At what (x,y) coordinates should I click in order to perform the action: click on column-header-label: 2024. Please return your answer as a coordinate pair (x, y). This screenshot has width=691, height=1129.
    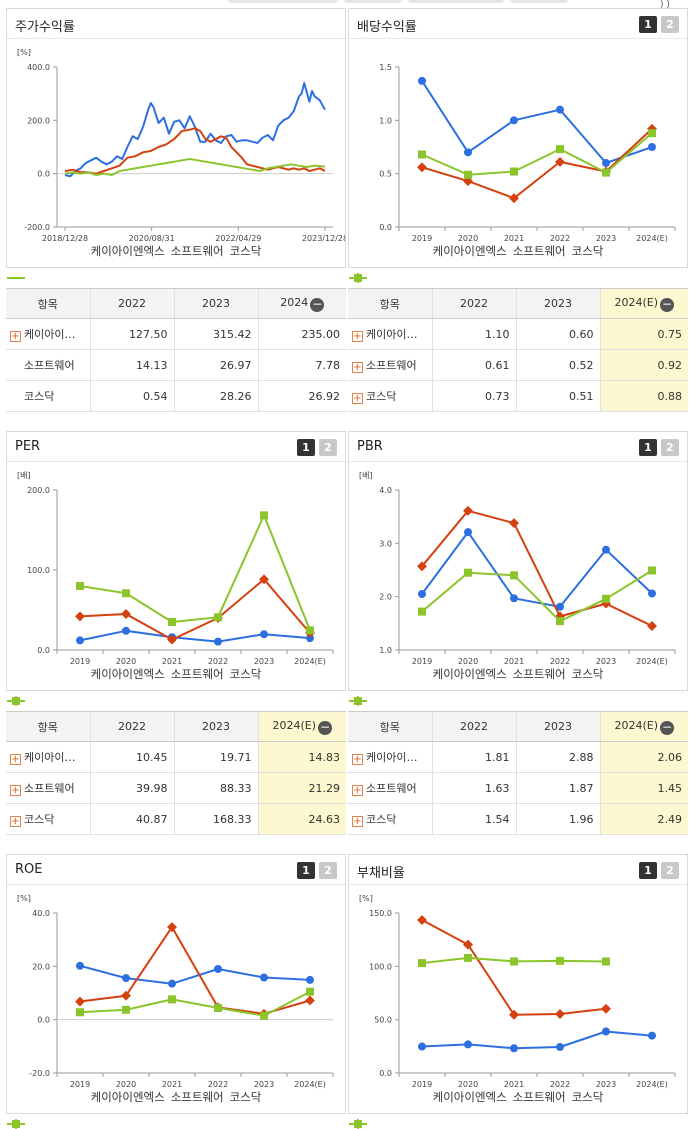
    Looking at the image, I should click on (294, 302).